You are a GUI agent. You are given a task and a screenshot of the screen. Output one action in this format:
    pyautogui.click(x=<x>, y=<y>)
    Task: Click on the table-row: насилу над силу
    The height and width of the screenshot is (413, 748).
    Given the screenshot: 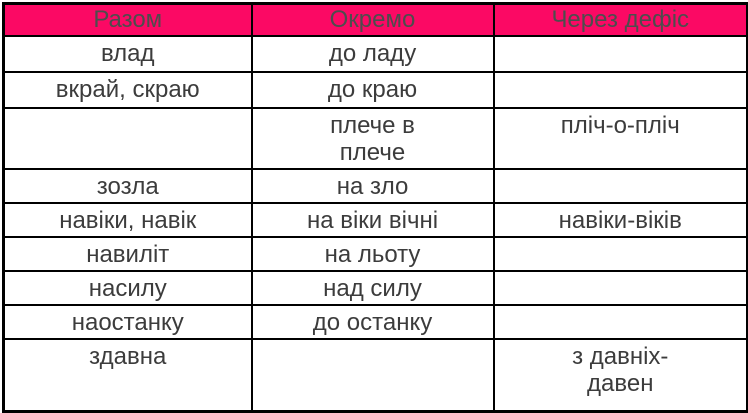 What is the action you would take?
    pyautogui.click(x=375, y=288)
    